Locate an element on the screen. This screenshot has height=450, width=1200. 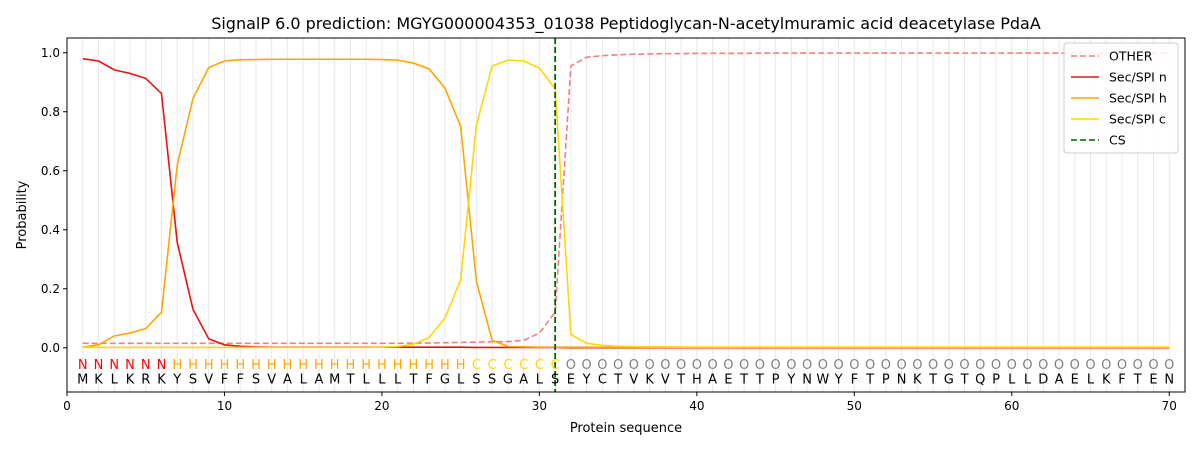
x-tick-label: 20 is located at coordinates (381, 406).